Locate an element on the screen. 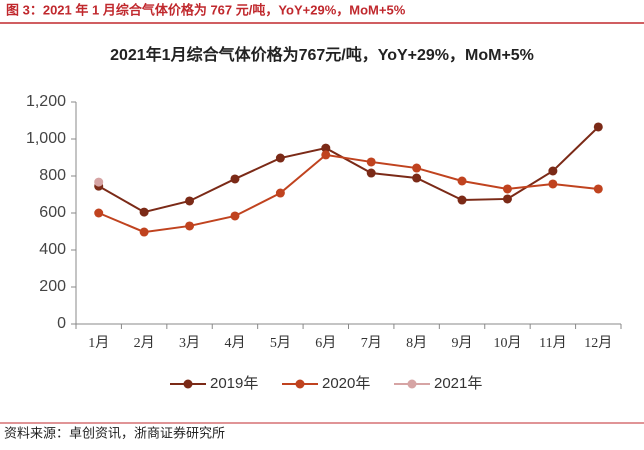 The width and height of the screenshot is (644, 450). chart-title: 2021年1月综合气体价格为767元/吨，YoY+29%，MoM+5% is located at coordinates (322, 54).